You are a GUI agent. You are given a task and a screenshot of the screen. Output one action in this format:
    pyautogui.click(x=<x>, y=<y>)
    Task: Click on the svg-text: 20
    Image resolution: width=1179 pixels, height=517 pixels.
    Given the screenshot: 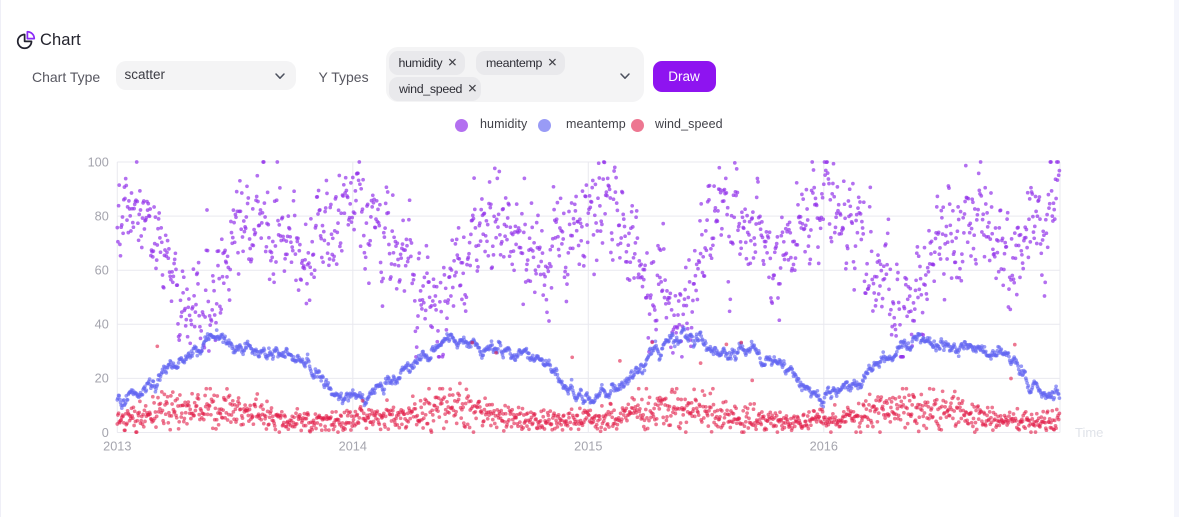 What is the action you would take?
    pyautogui.click(x=102, y=379)
    